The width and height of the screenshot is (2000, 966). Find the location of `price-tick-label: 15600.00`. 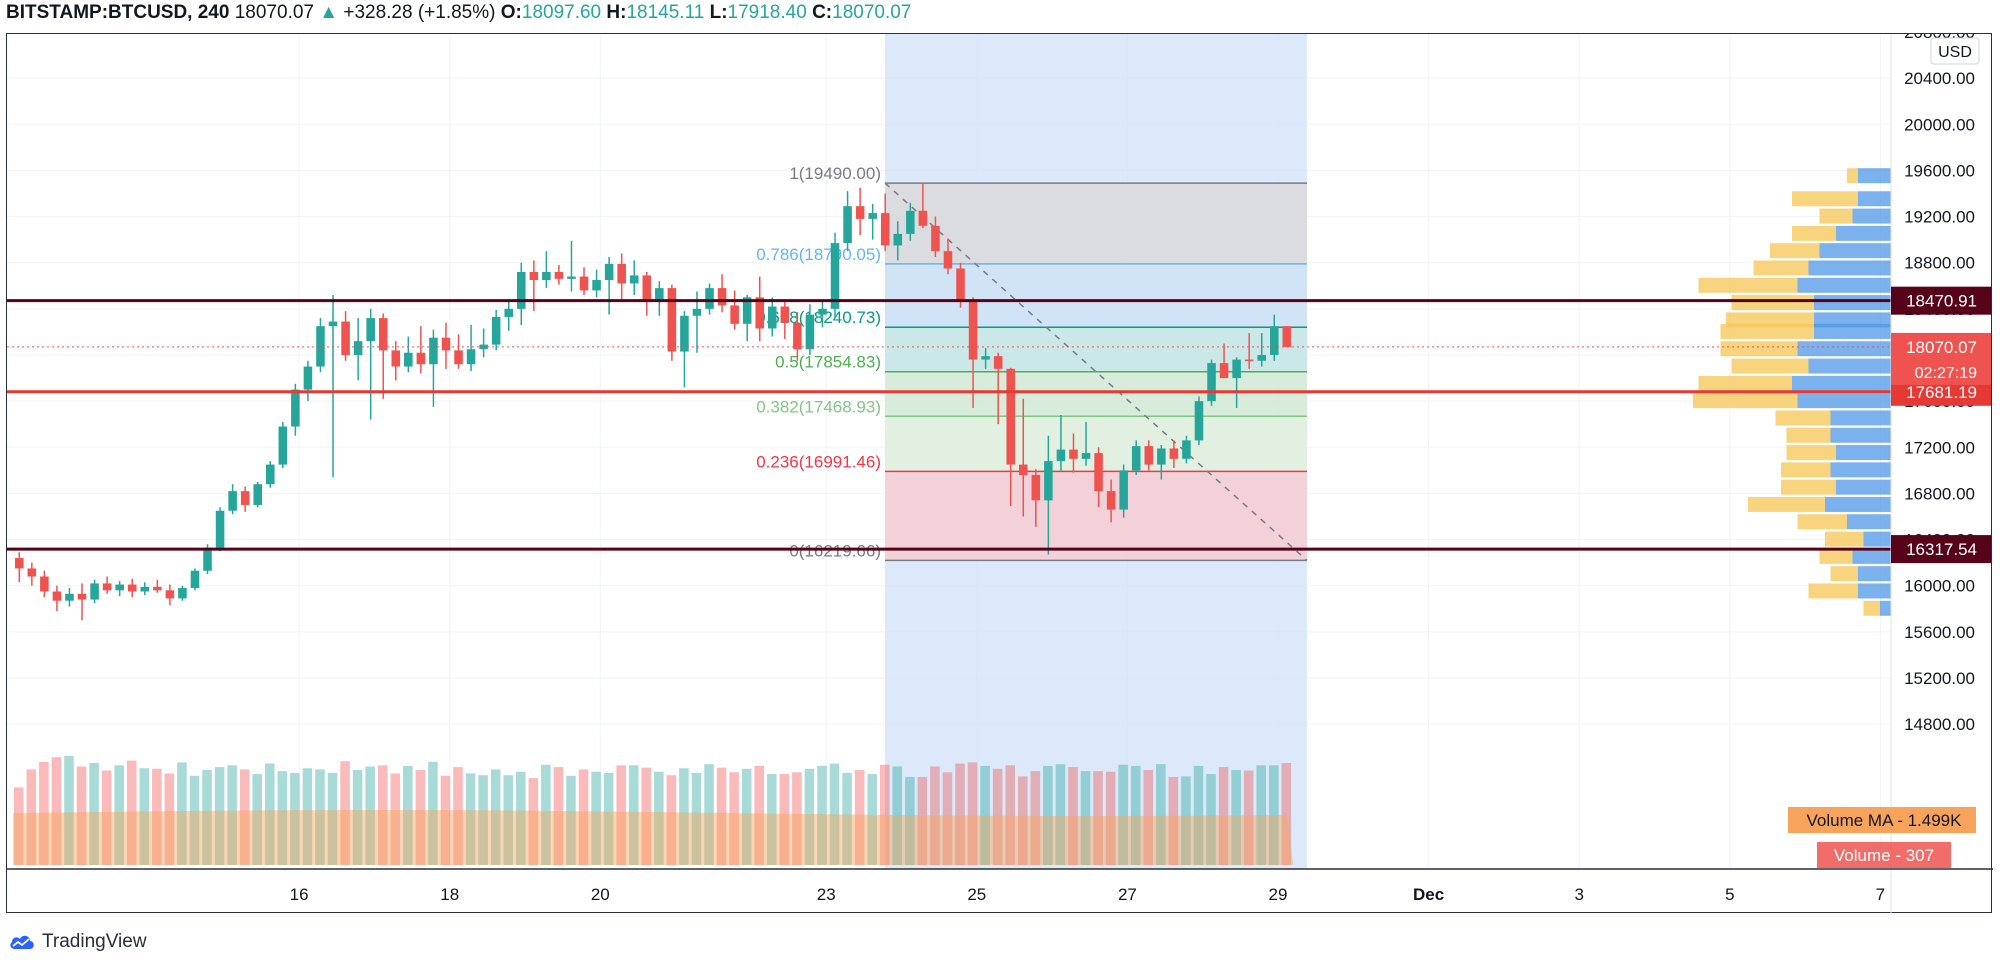

price-tick-label: 15600.00 is located at coordinates (1939, 632).